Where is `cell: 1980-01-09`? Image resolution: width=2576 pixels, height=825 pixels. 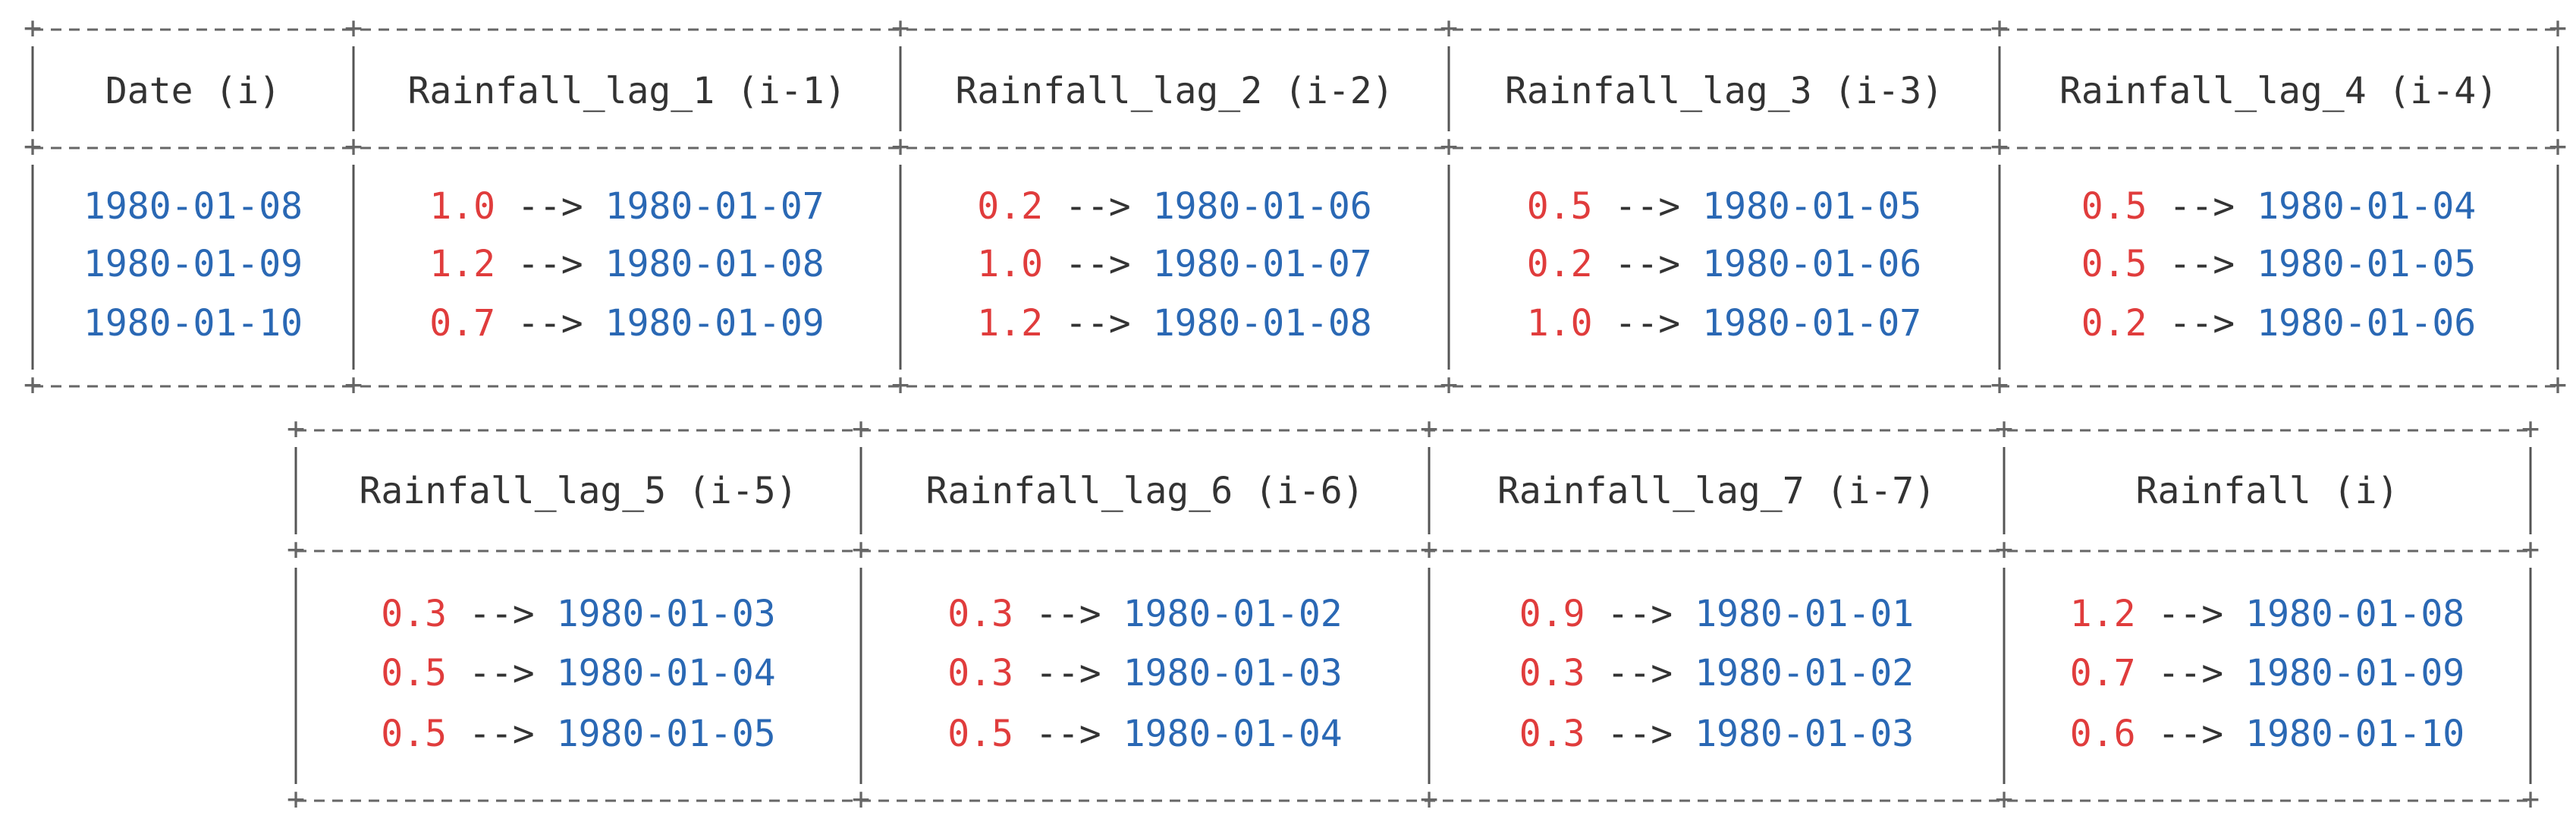 cell: 1980-01-09 is located at coordinates (193, 264).